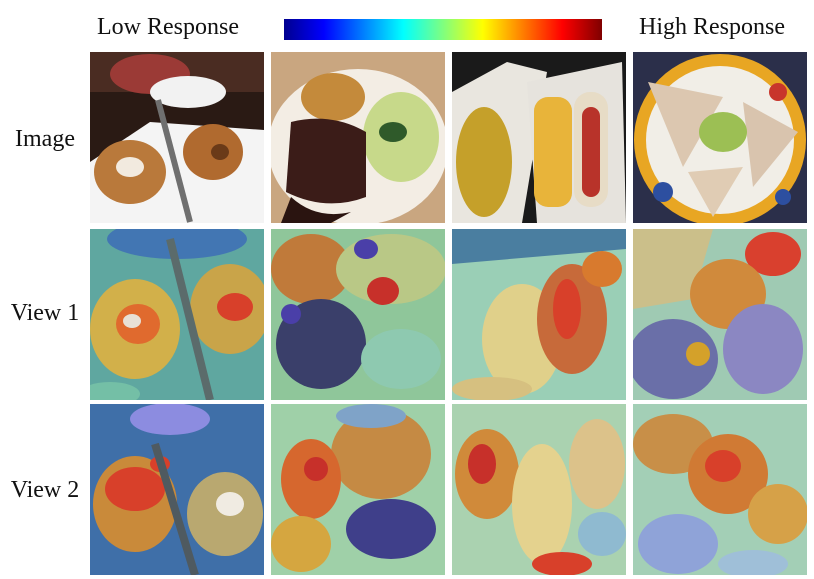  Describe the element at coordinates (720, 137) in the screenshot. I see `image-quesadilla` at that location.